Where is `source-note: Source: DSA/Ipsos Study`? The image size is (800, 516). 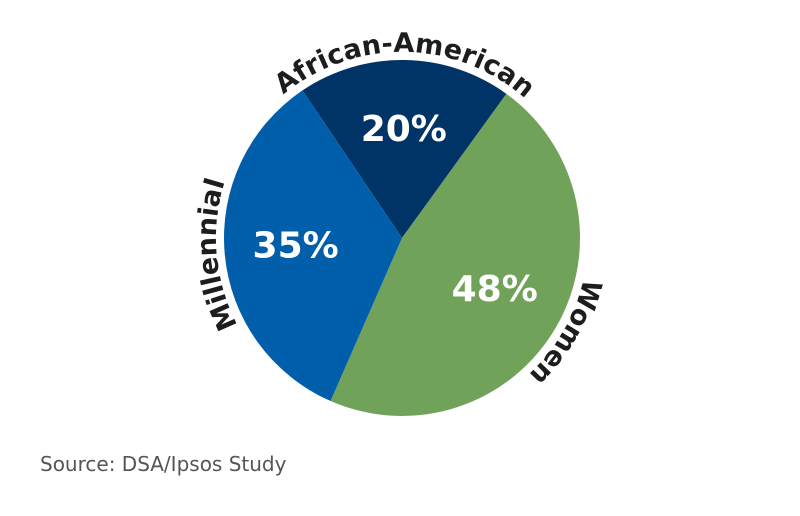
source-note: Source: DSA/Ipsos Study is located at coordinates (163, 464).